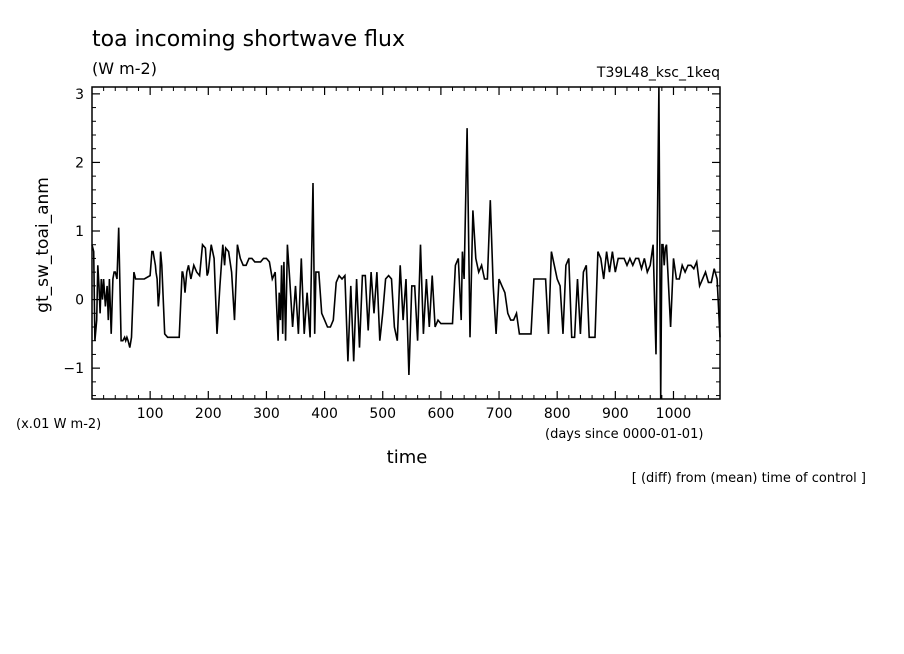 The width and height of the screenshot is (904, 654). Describe the element at coordinates (150, 414) in the screenshot. I see `x-tick-label: 100` at that location.